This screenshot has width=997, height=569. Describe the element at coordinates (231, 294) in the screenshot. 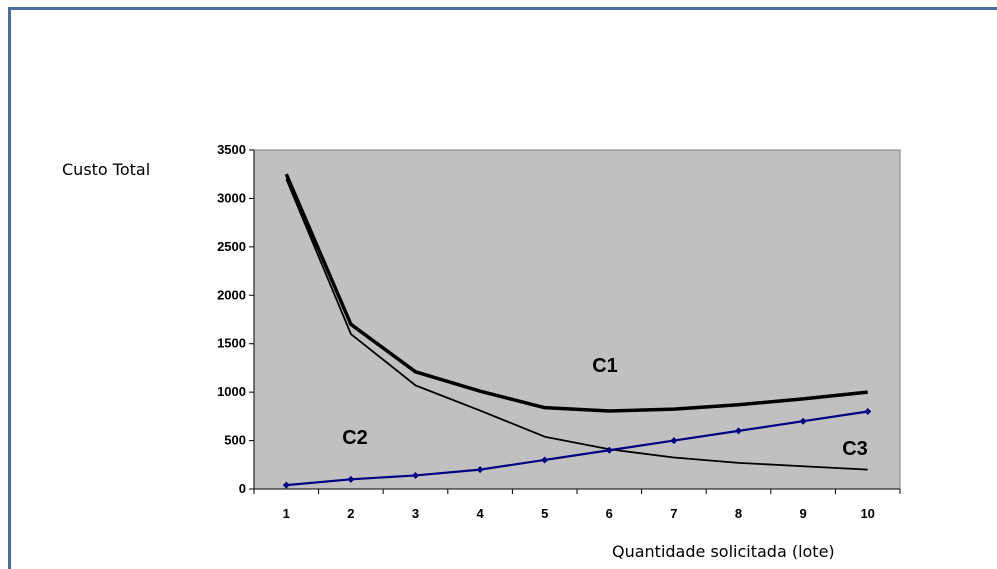

I see `y-tick-label: 2000` at that location.